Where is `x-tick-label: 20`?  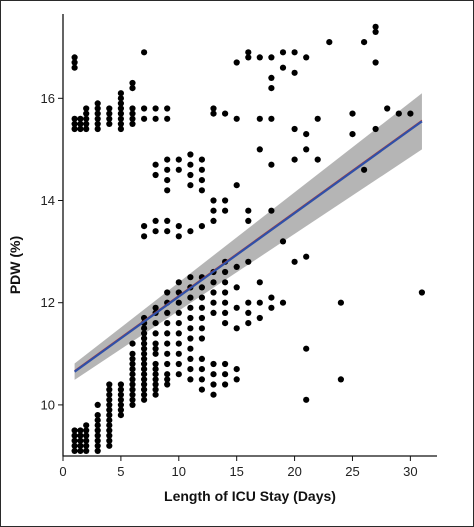 x-tick-label: 20 is located at coordinates (294, 471).